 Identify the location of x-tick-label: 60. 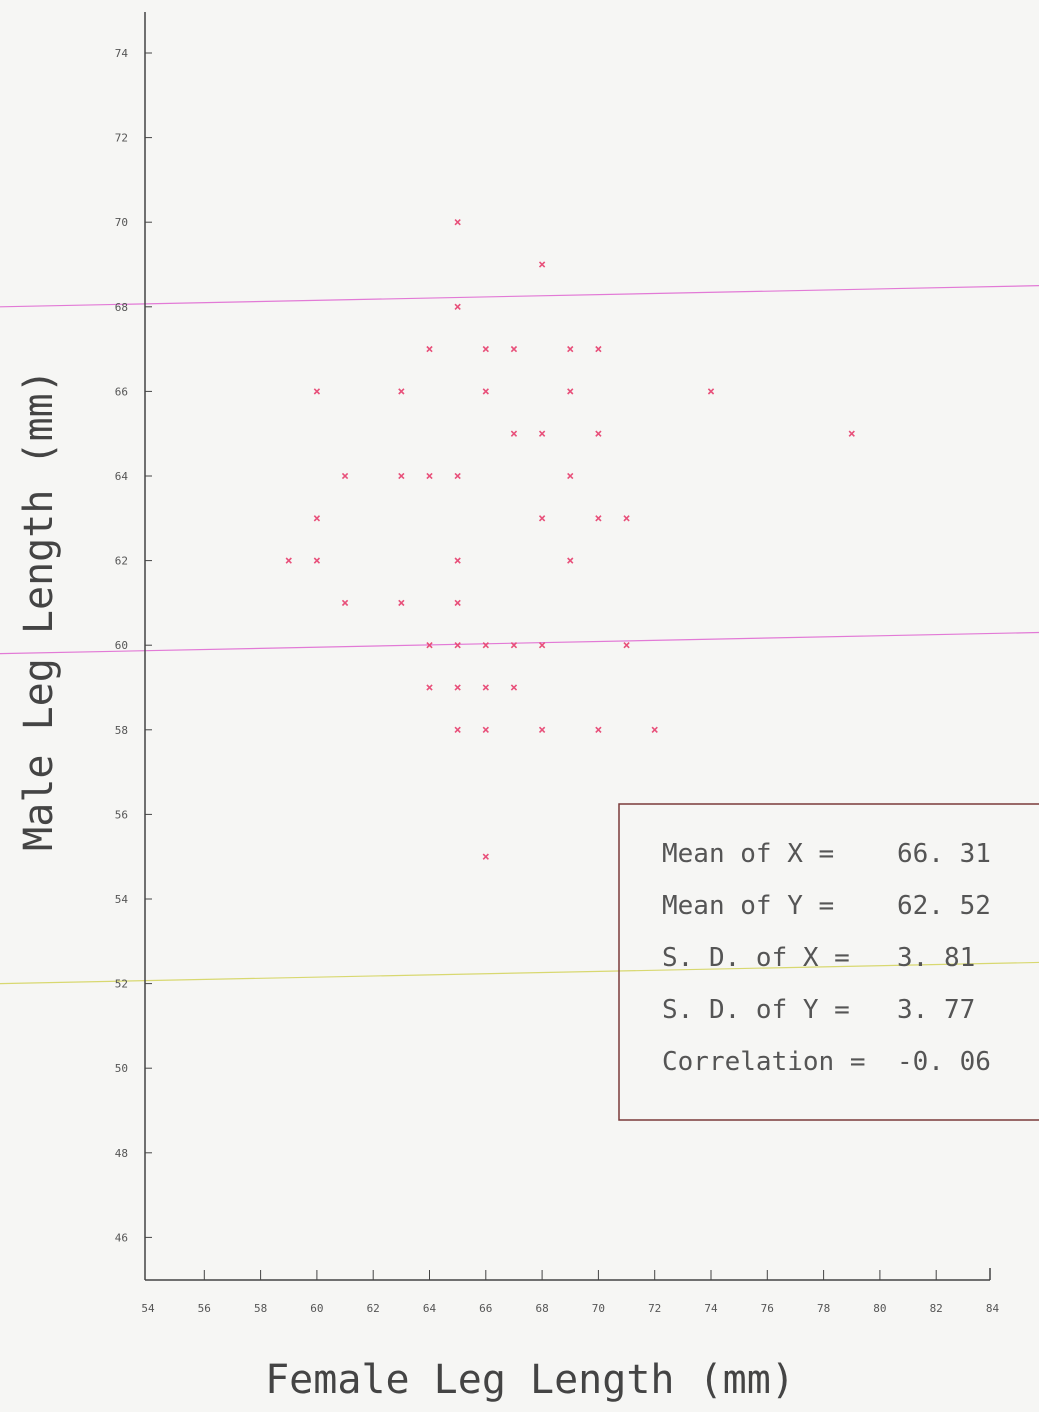
(316, 1308).